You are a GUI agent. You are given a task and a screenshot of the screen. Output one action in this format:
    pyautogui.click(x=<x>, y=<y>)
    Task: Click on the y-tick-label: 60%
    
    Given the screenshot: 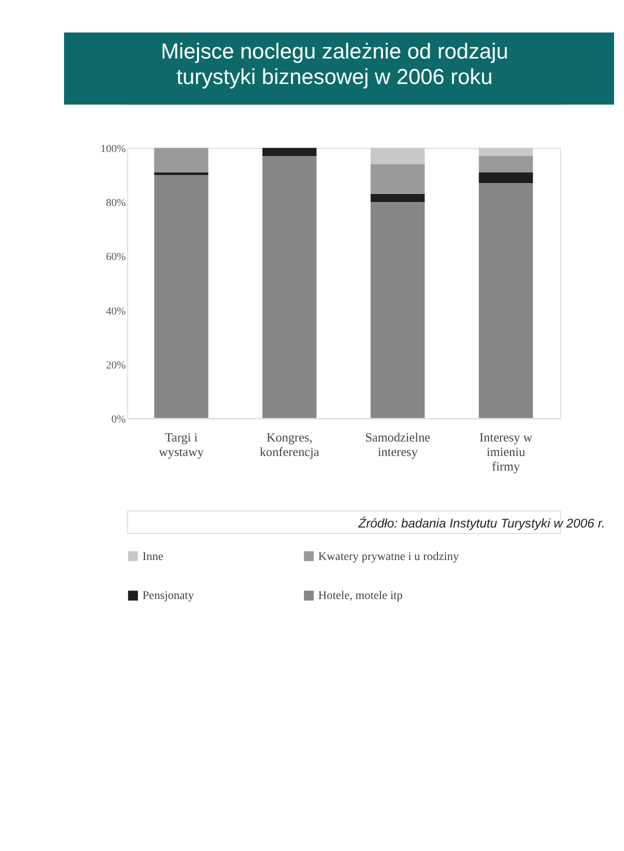 What is the action you would take?
    pyautogui.click(x=116, y=257)
    